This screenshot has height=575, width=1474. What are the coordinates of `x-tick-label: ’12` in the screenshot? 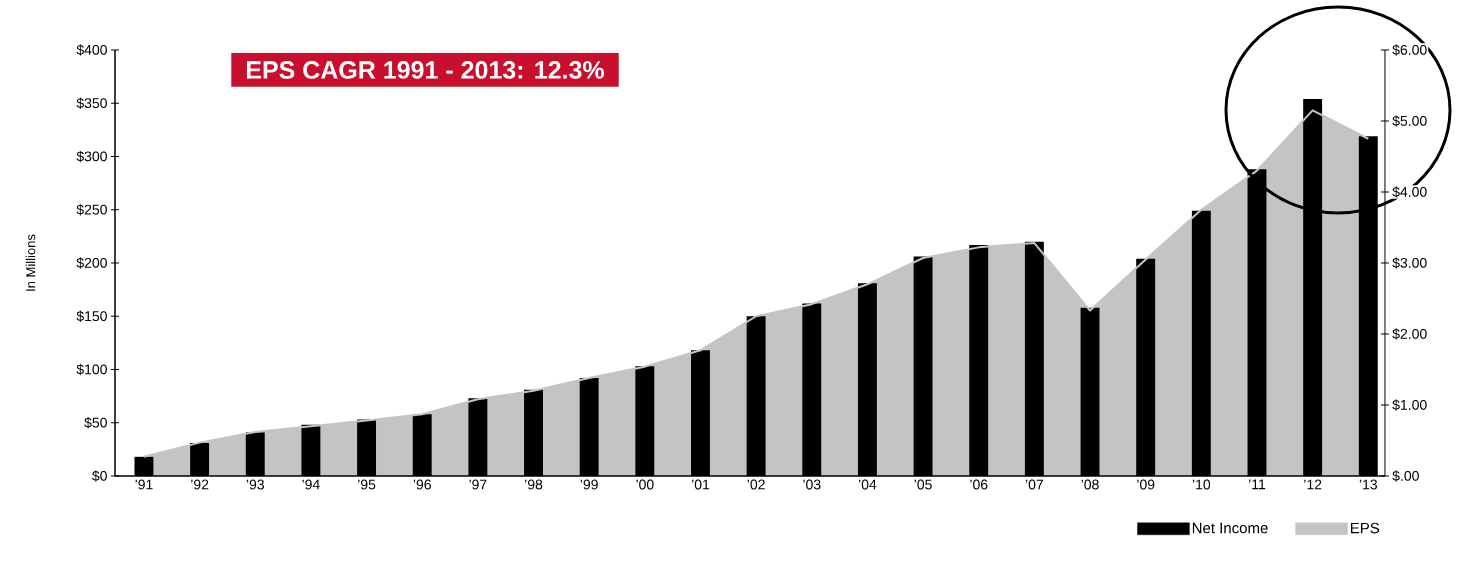 It's located at (1313, 484).